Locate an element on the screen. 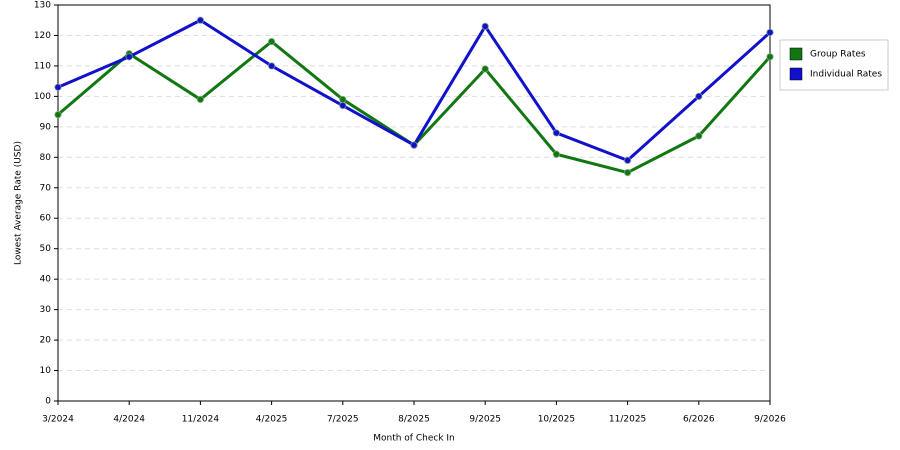 This screenshot has height=450, width=900. x-tick-label: 8/2025 is located at coordinates (414, 420).